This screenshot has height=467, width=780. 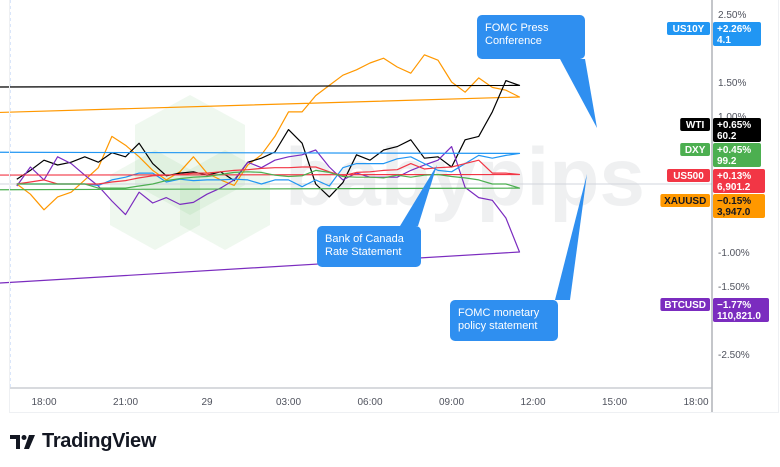 I want to click on price-tag-dxy: DXY +0.45%99.2, so click(x=720, y=155).